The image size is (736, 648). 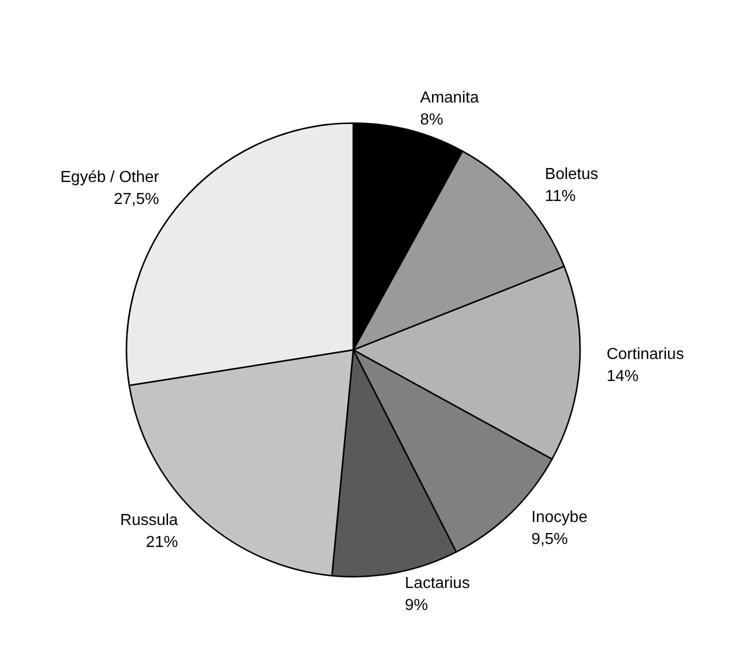 I want to click on slice-label: Lactarius, so click(x=437, y=583).